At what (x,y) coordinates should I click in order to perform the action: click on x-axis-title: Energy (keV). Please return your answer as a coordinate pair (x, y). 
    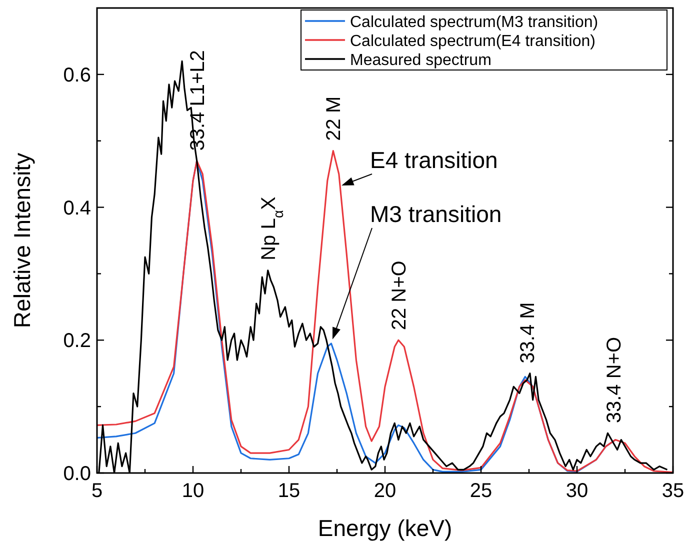
    Looking at the image, I should click on (385, 528).